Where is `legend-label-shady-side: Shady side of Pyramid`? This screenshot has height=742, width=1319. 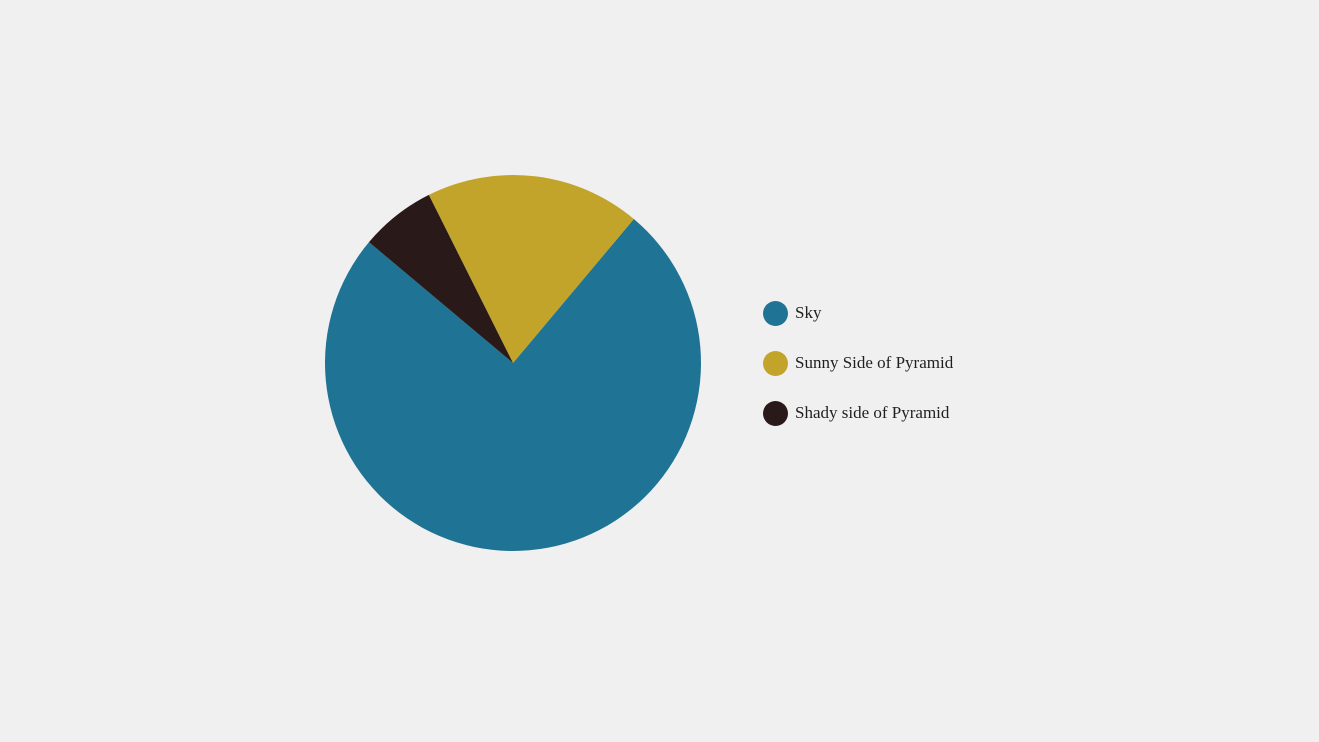 legend-label-shady-side: Shady side of Pyramid is located at coordinates (872, 412).